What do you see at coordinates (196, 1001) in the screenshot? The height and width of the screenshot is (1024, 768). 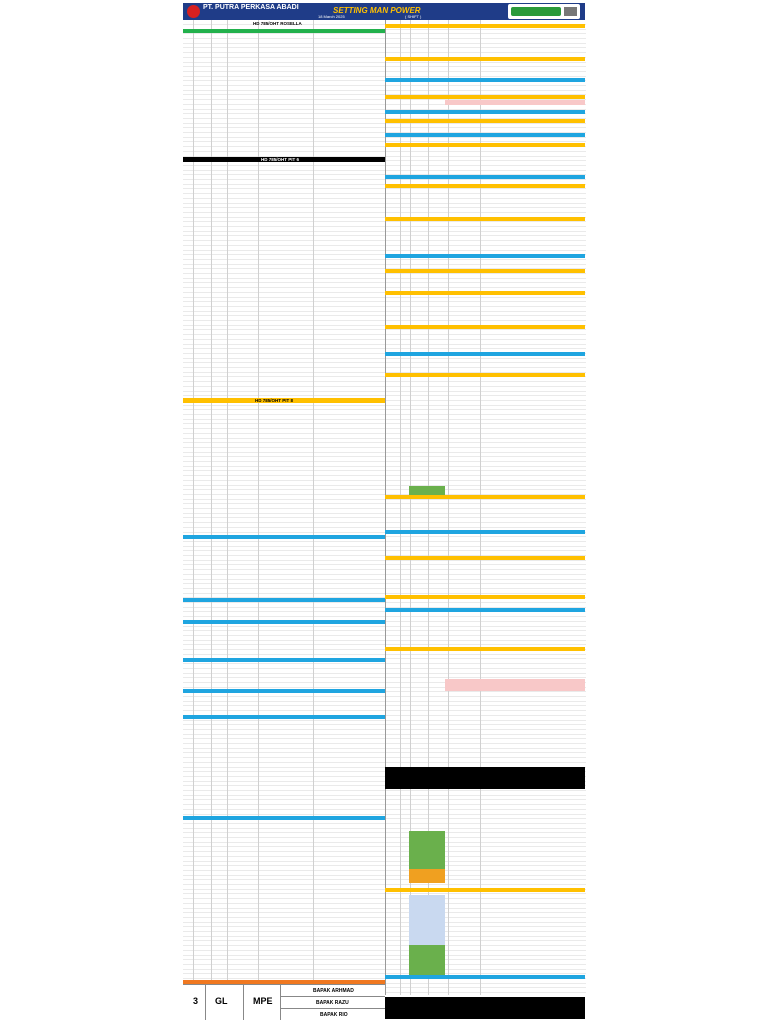 I see `footer-count: 3` at bounding box center [196, 1001].